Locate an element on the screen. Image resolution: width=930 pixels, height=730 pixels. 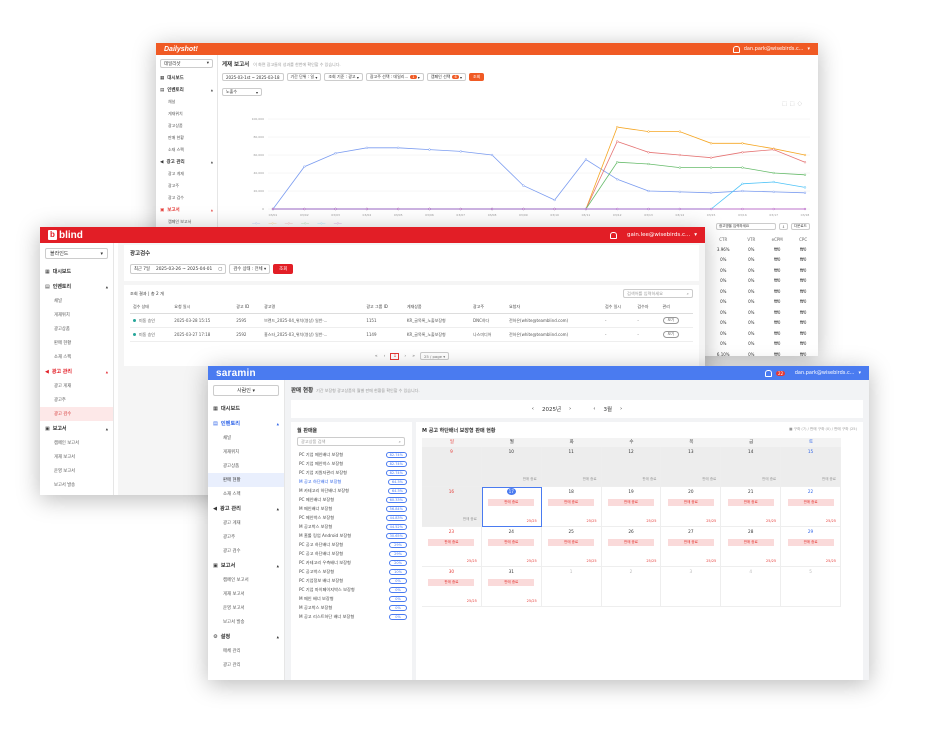
sidebar-item: 보고서 발송 is located at coordinates (65, 485).